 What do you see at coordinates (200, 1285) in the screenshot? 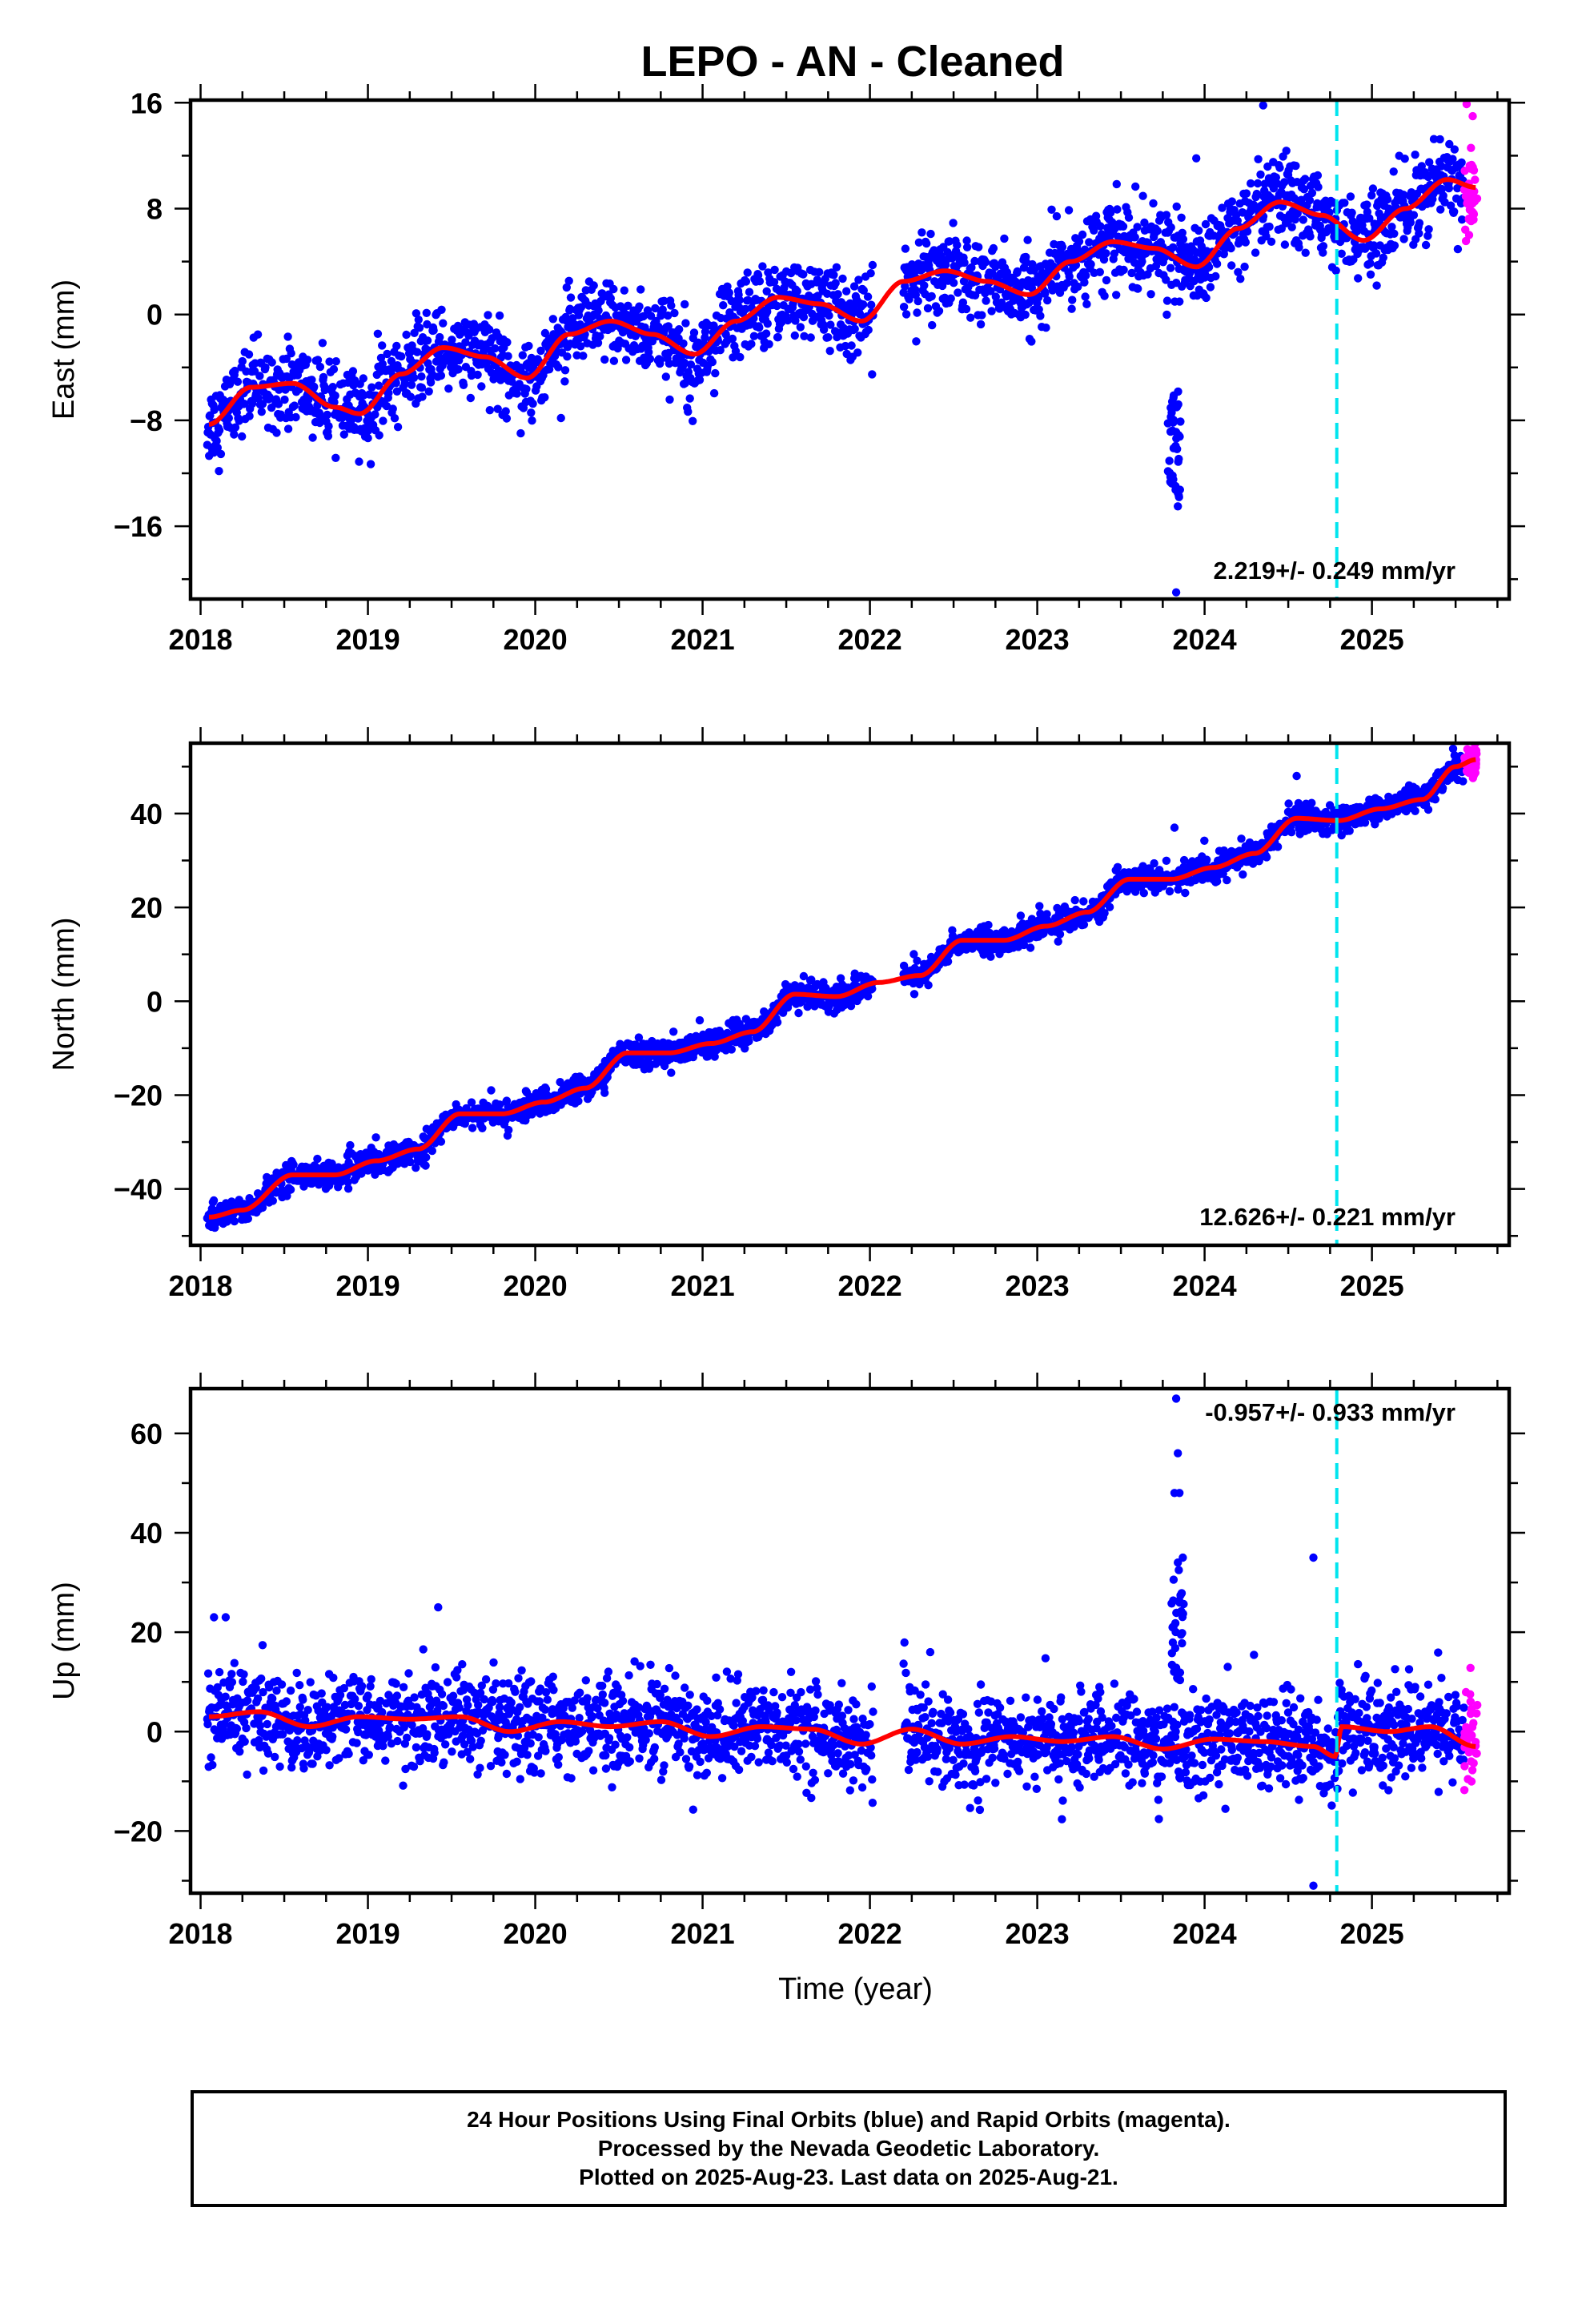
I see `x-tick-label: 2018` at bounding box center [200, 1285].